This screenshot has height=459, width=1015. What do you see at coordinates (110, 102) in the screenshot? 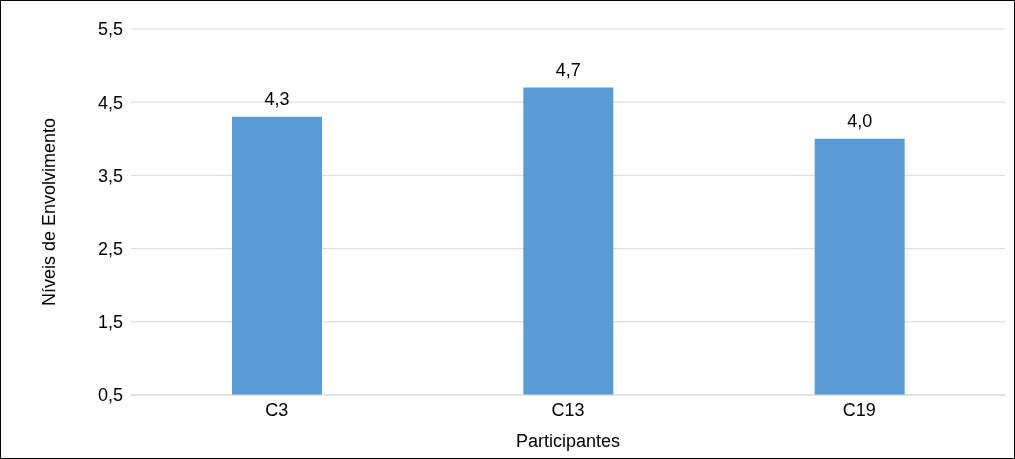
I see `y-tick-label: 4,5` at bounding box center [110, 102].